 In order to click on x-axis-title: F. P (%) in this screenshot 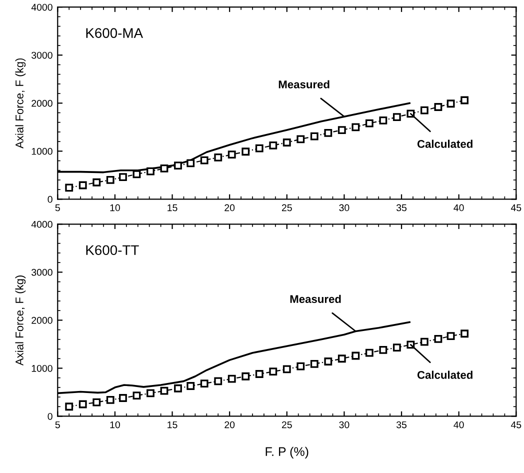, I will do `click(287, 452)`.